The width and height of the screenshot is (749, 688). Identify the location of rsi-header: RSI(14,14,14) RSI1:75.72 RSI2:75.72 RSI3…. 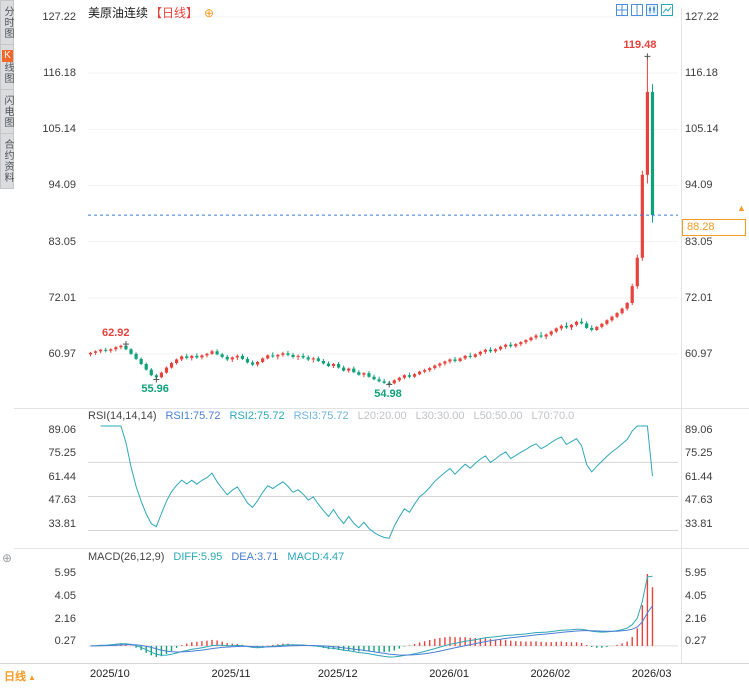
(331, 416).